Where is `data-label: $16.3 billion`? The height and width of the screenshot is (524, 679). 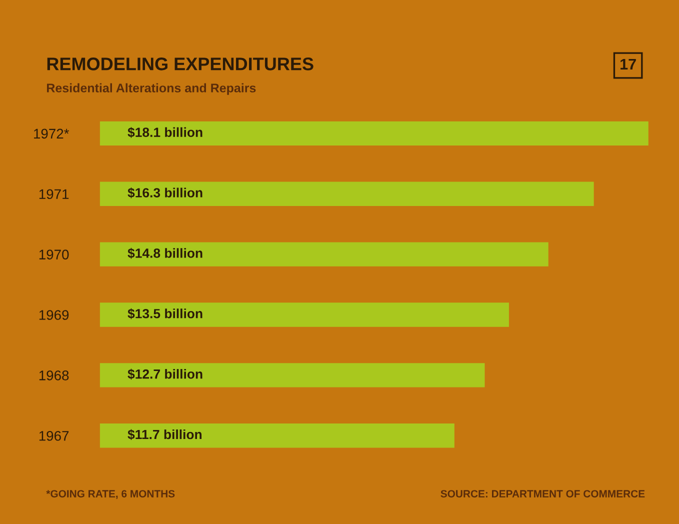 data-label: $16.3 billion is located at coordinates (165, 193).